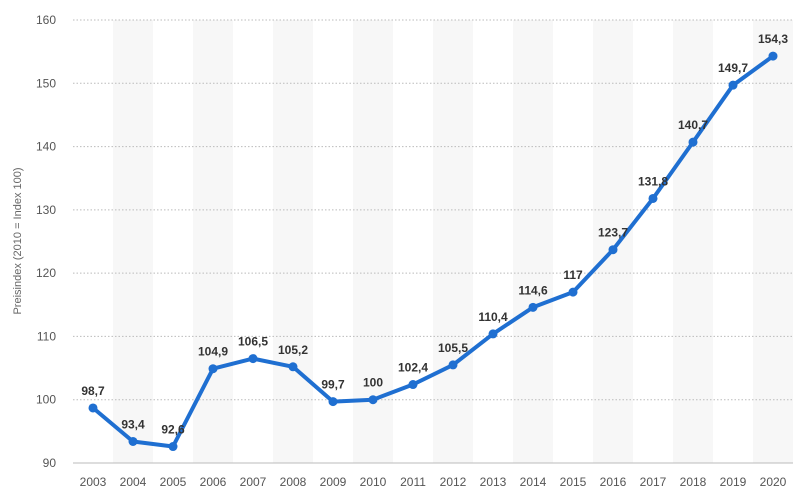 The width and height of the screenshot is (800, 500). What do you see at coordinates (453, 348) in the screenshot?
I see `data-label: 105,5` at bounding box center [453, 348].